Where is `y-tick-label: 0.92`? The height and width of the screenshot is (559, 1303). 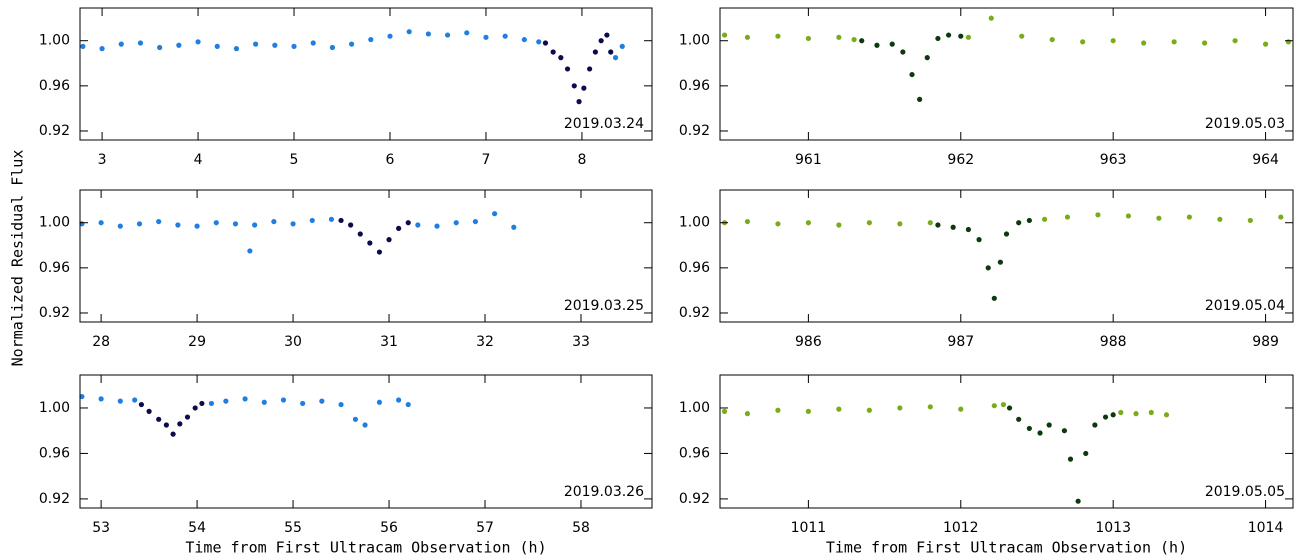
y-tick-label: 0.92 is located at coordinates (694, 499).